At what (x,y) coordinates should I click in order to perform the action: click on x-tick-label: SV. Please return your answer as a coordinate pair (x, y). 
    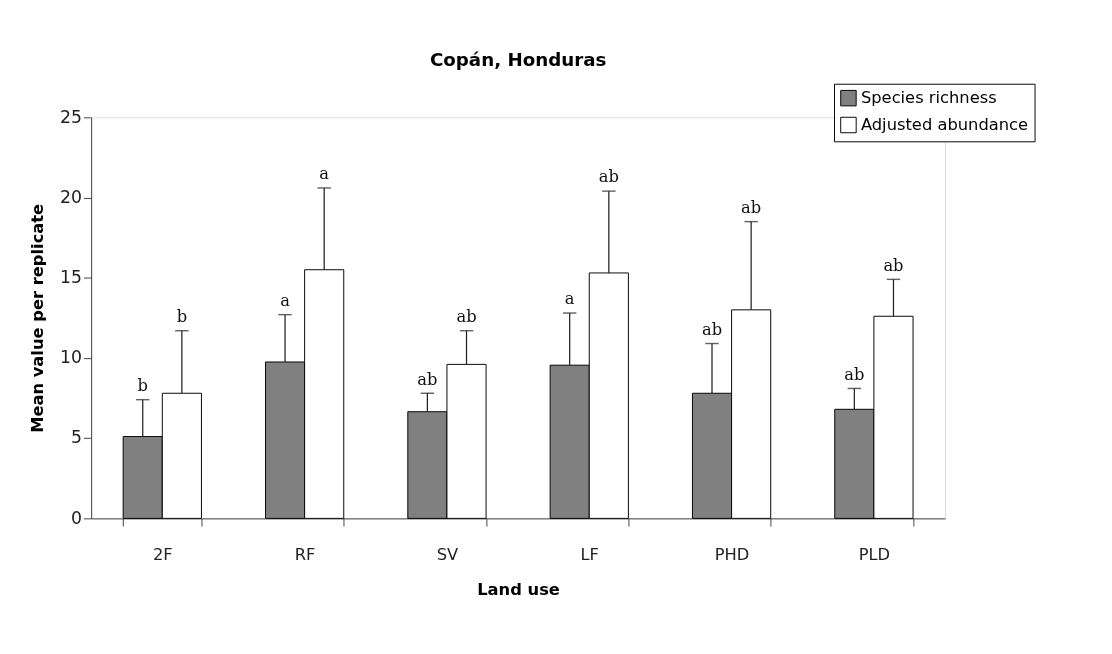
    Looking at the image, I should click on (448, 555).